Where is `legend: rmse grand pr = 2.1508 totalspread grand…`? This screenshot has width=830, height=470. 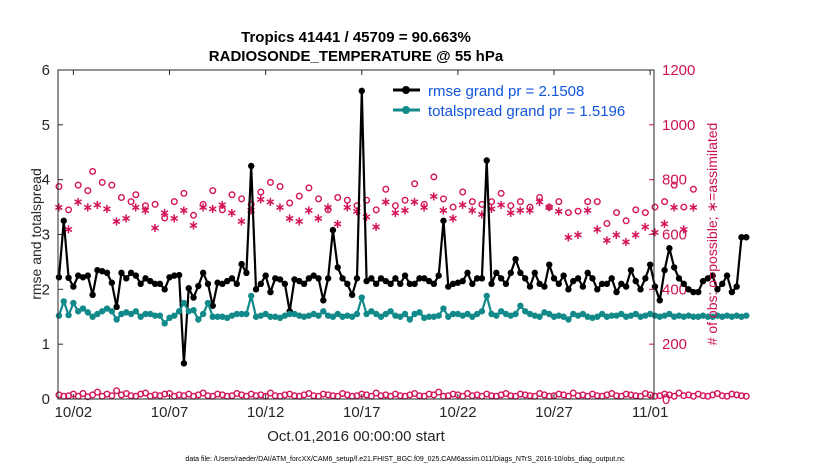 legend: rmse grand pr = 2.1508 totalspread grand… is located at coordinates (509, 101).